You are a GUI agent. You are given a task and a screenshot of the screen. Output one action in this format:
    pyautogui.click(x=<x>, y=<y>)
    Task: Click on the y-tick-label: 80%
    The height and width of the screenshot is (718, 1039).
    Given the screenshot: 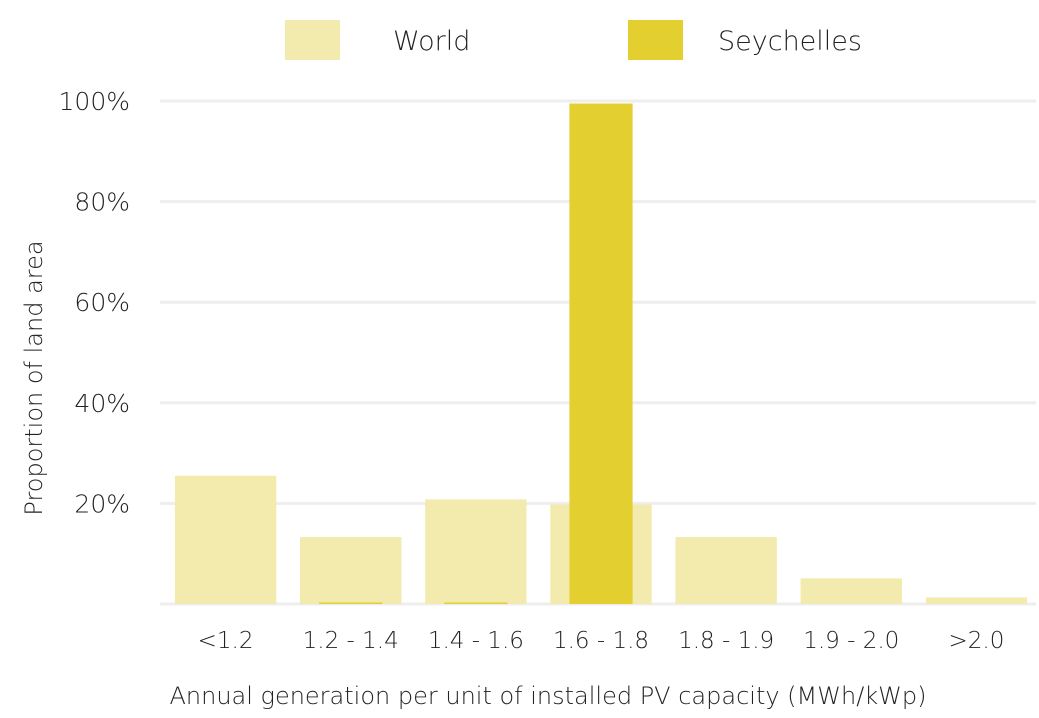 What is the action you would take?
    pyautogui.click(x=102, y=202)
    